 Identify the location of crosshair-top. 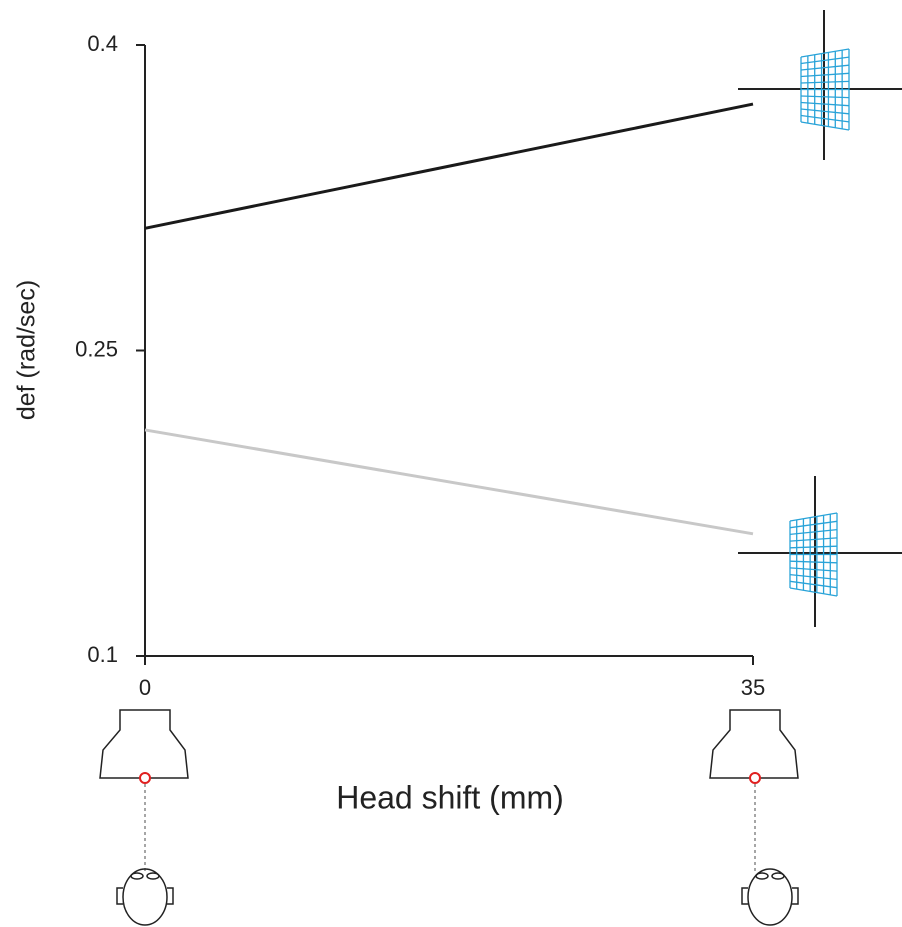
(820, 85).